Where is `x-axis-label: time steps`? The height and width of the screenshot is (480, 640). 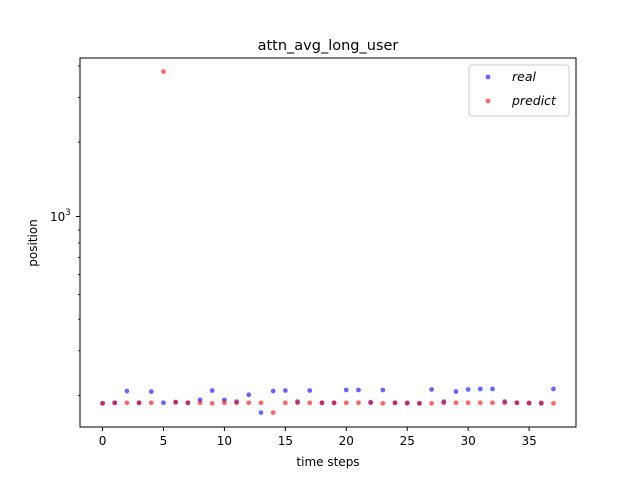 x-axis-label: time steps is located at coordinates (327, 462).